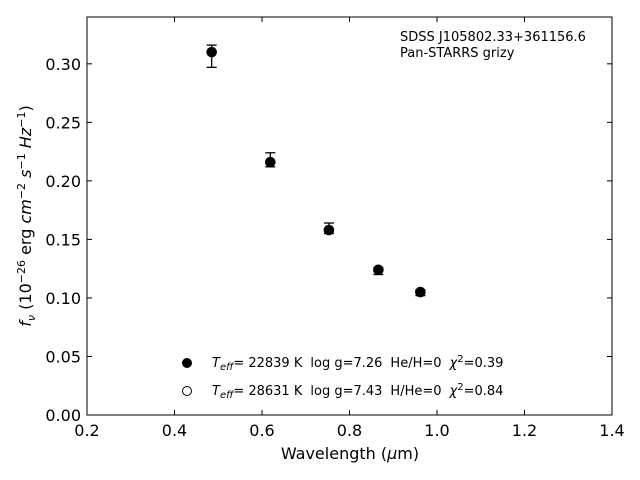  What do you see at coordinates (457, 53) in the screenshot?
I see `survey-annotation: Pan-STARRS grizy` at bounding box center [457, 53].